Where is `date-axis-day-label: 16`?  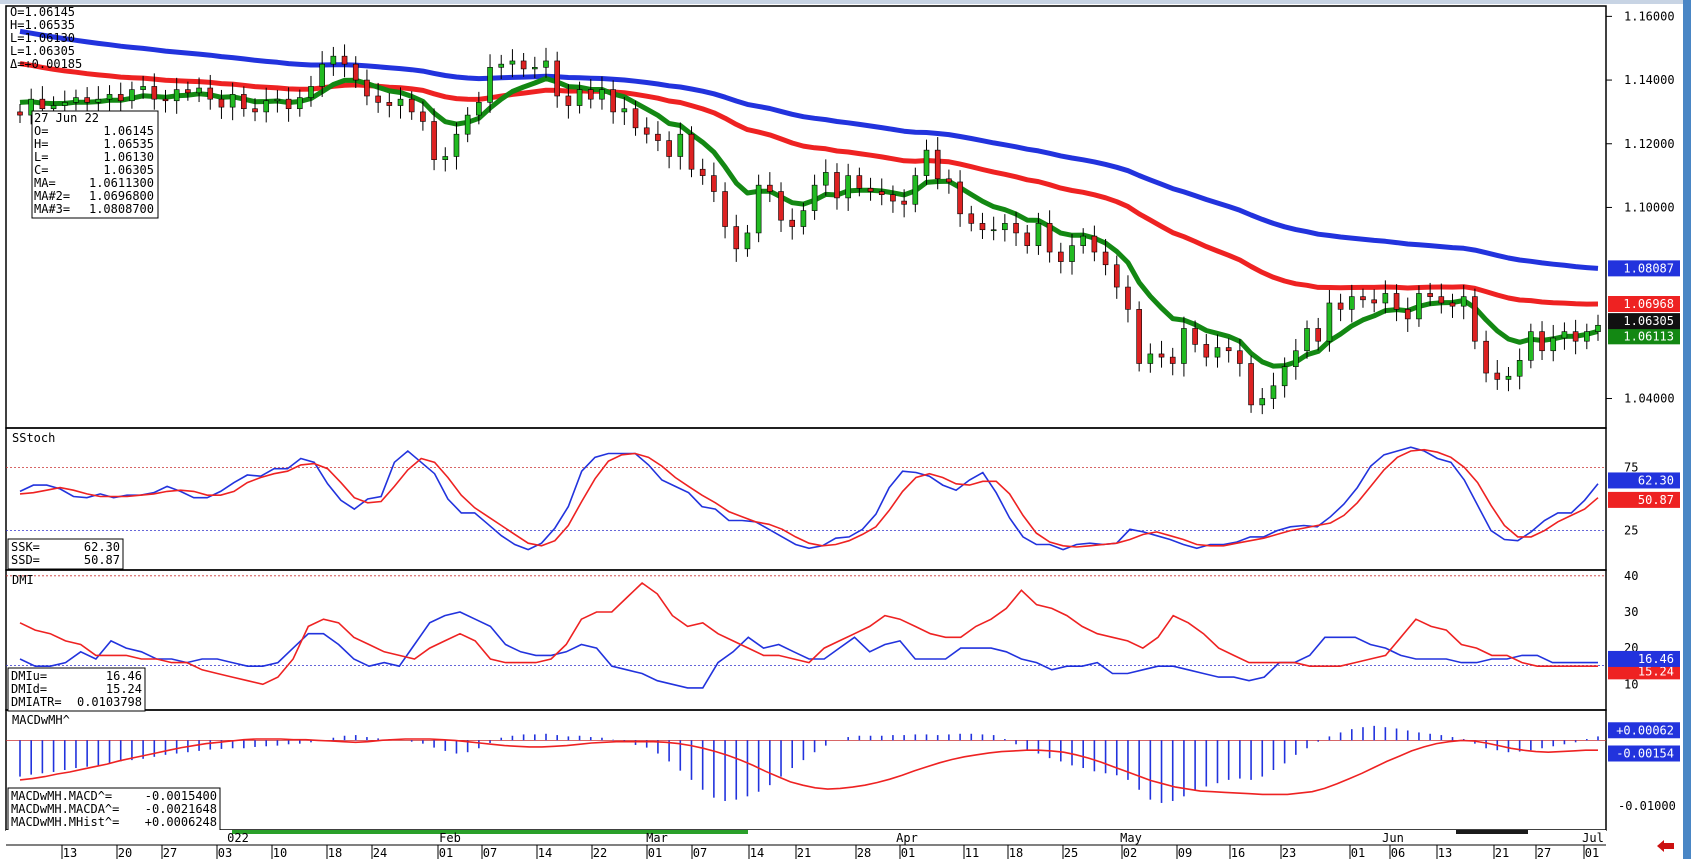
date-axis-day-label: 16 is located at coordinates (1238, 852).